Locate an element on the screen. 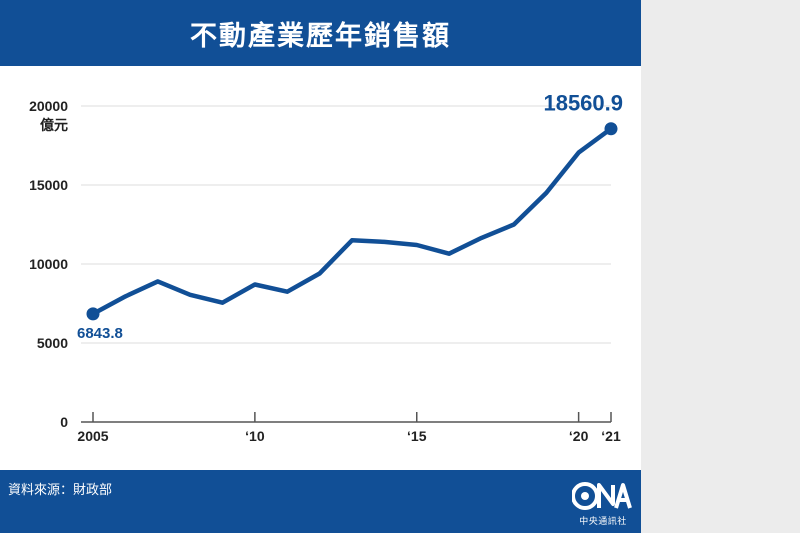 Image resolution: width=800 pixels, height=533 pixels. title-bar: 不動產業歷年銷售額 is located at coordinates (320, 33).